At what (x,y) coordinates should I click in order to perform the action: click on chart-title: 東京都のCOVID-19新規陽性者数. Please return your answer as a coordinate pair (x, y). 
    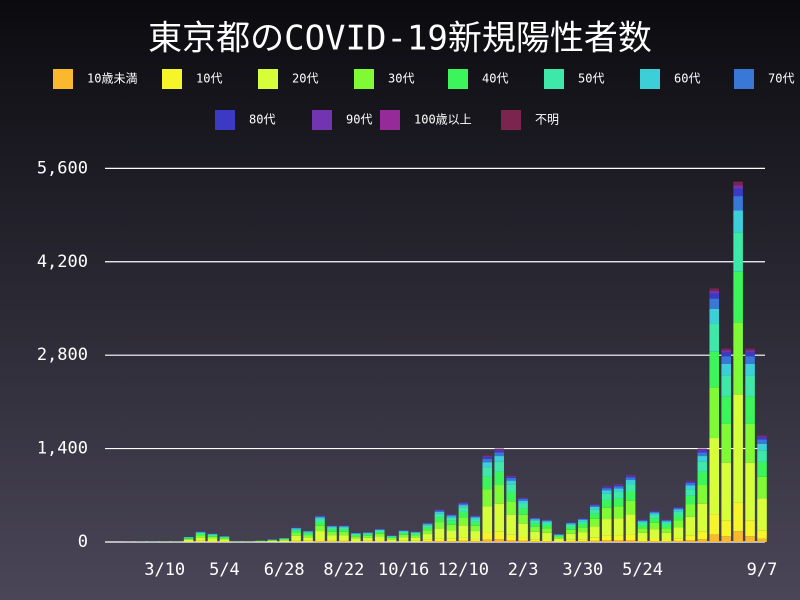
    Looking at the image, I should click on (400, 39).